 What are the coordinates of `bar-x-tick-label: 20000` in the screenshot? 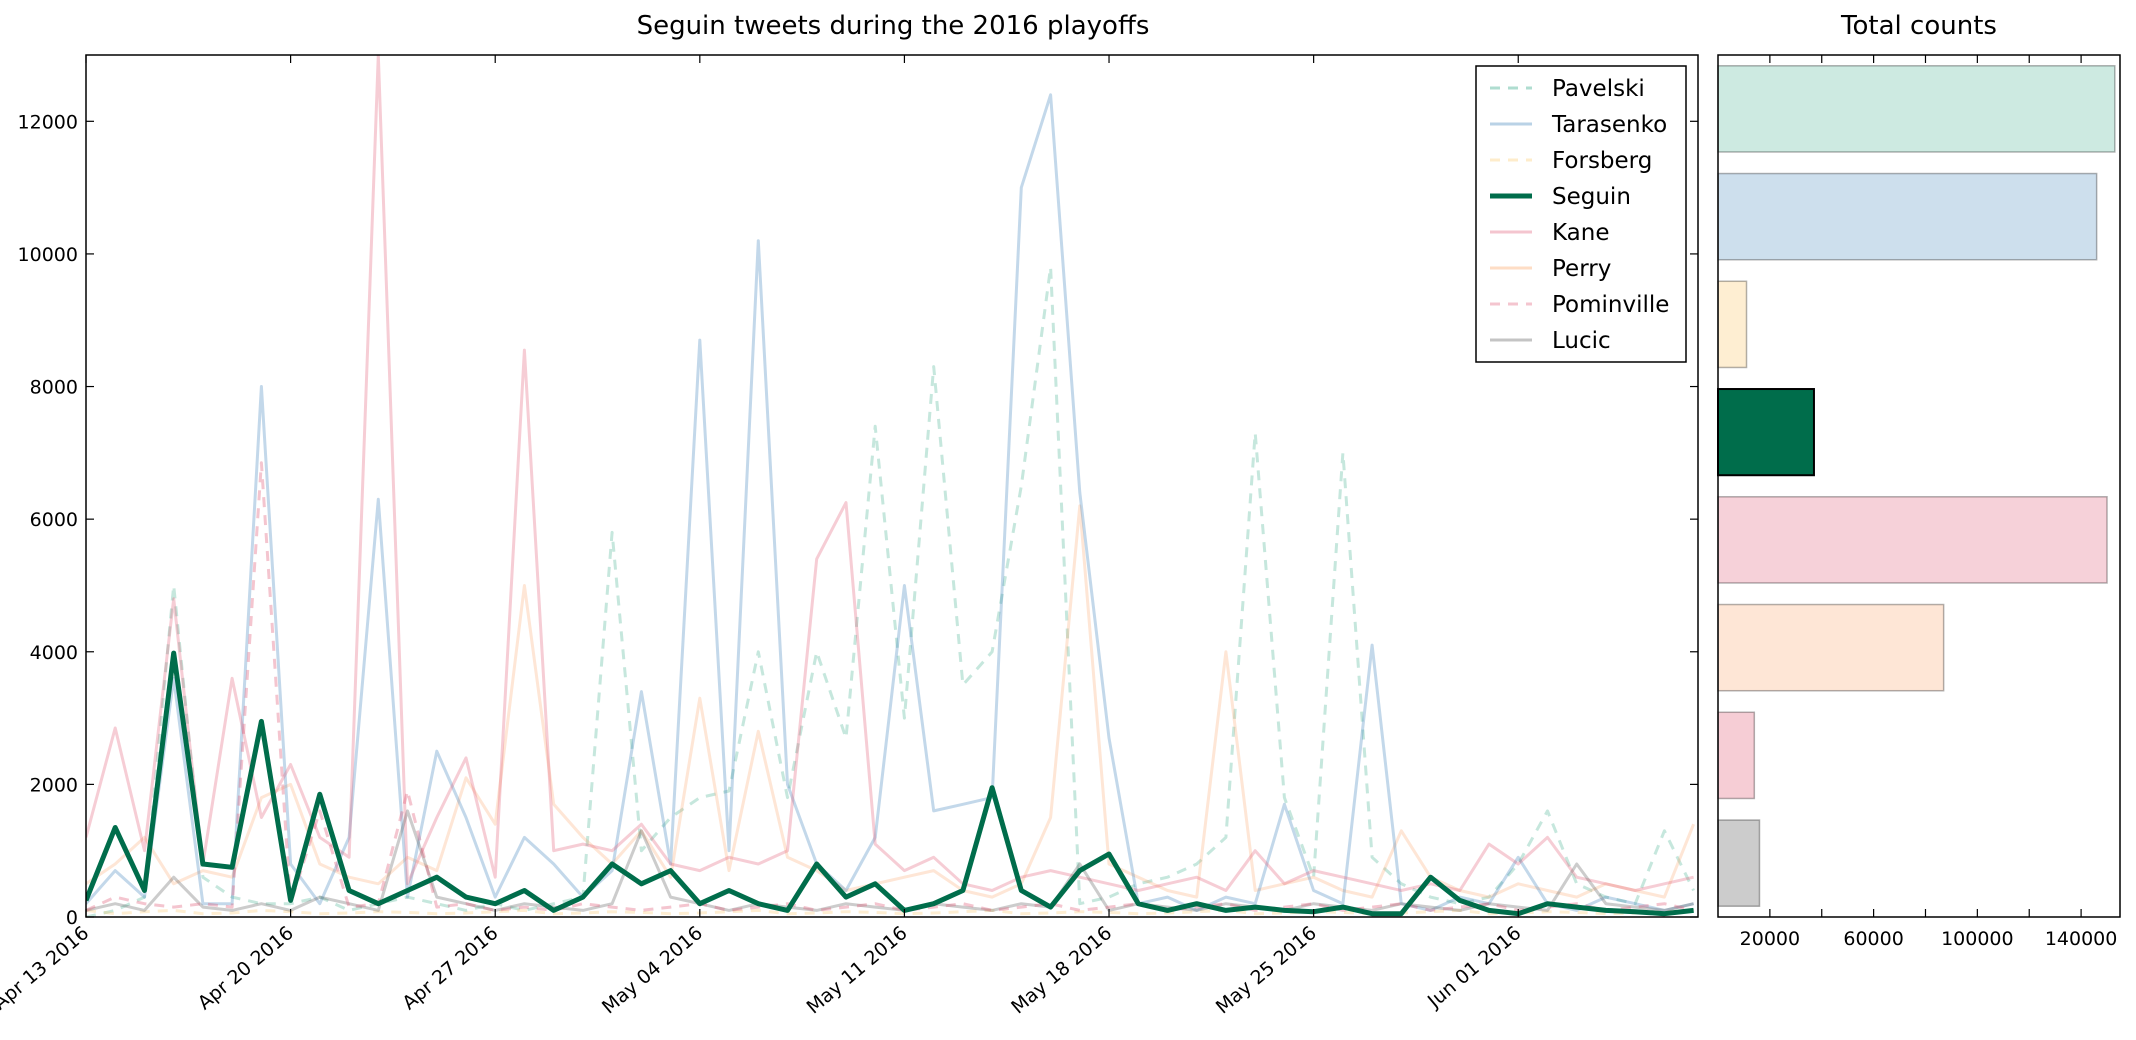 It's located at (1770, 939).